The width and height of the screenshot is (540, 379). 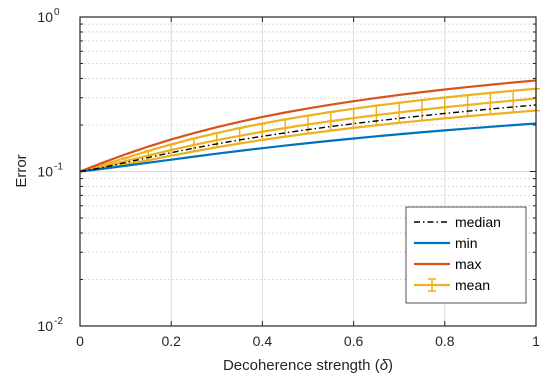 I want to click on x-tick-label: 0.6, so click(x=354, y=341).